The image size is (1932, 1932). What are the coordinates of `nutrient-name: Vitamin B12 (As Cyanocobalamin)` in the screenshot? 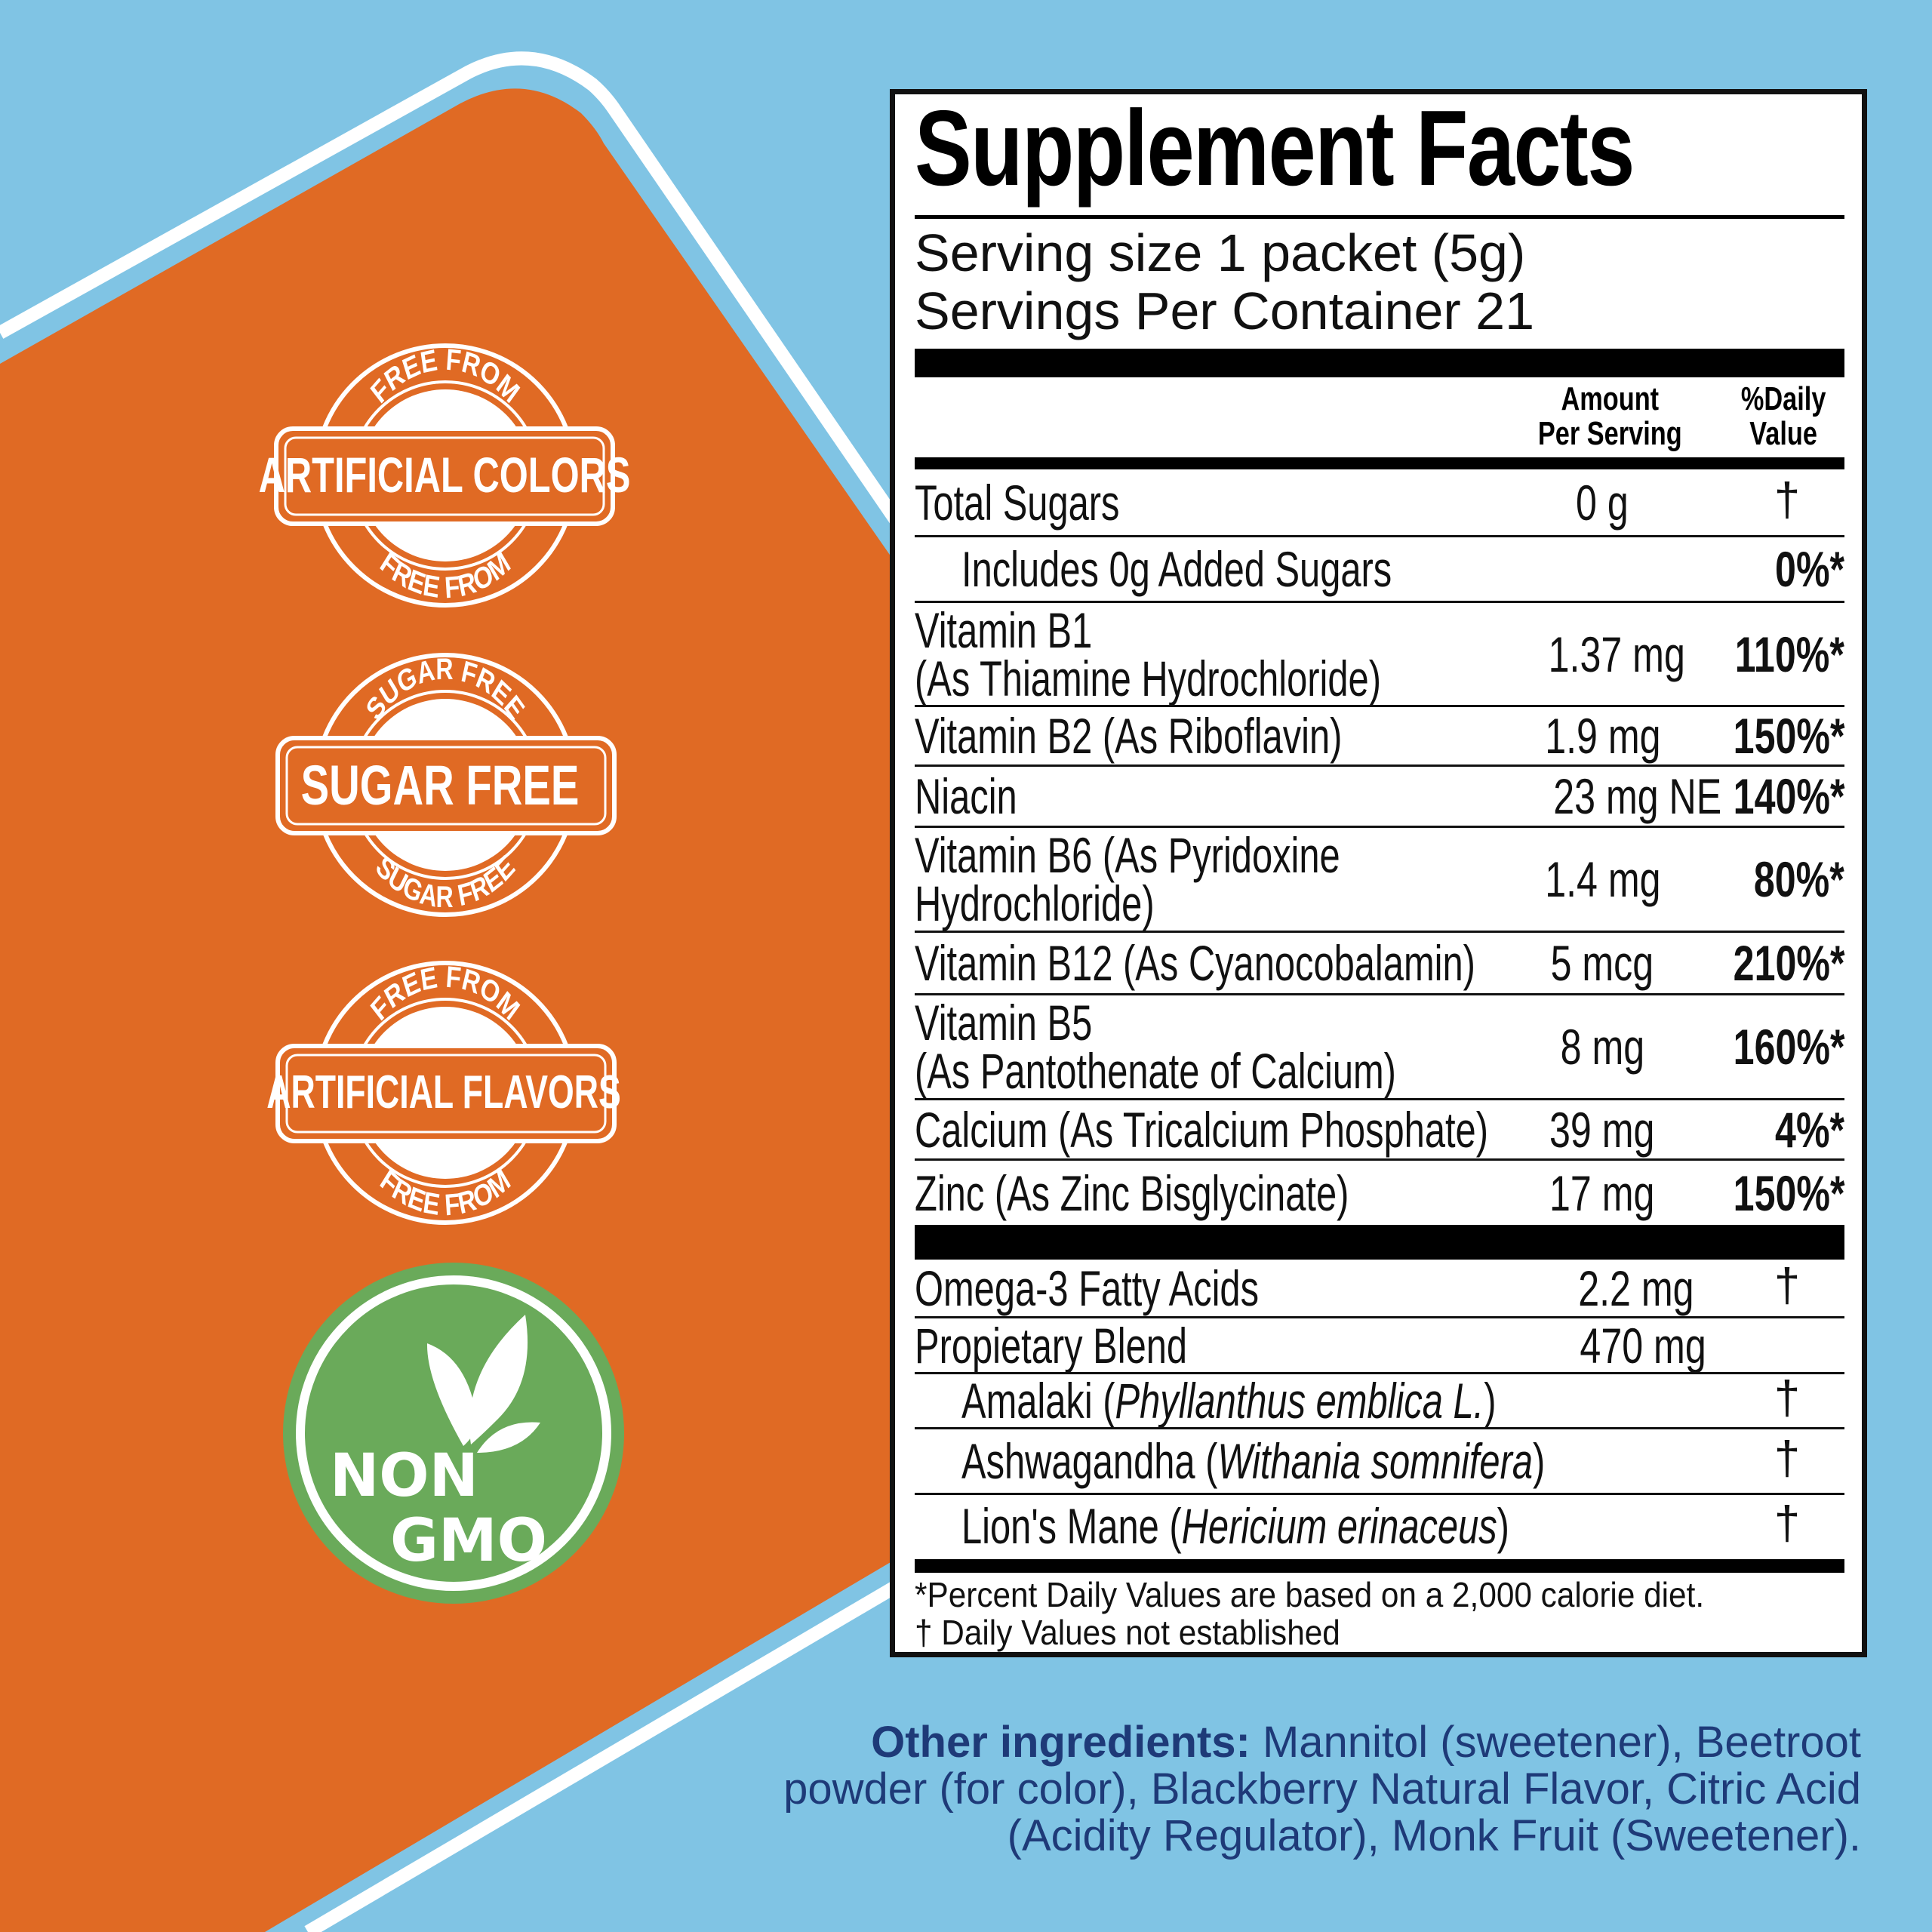 It's located at (1195, 963).